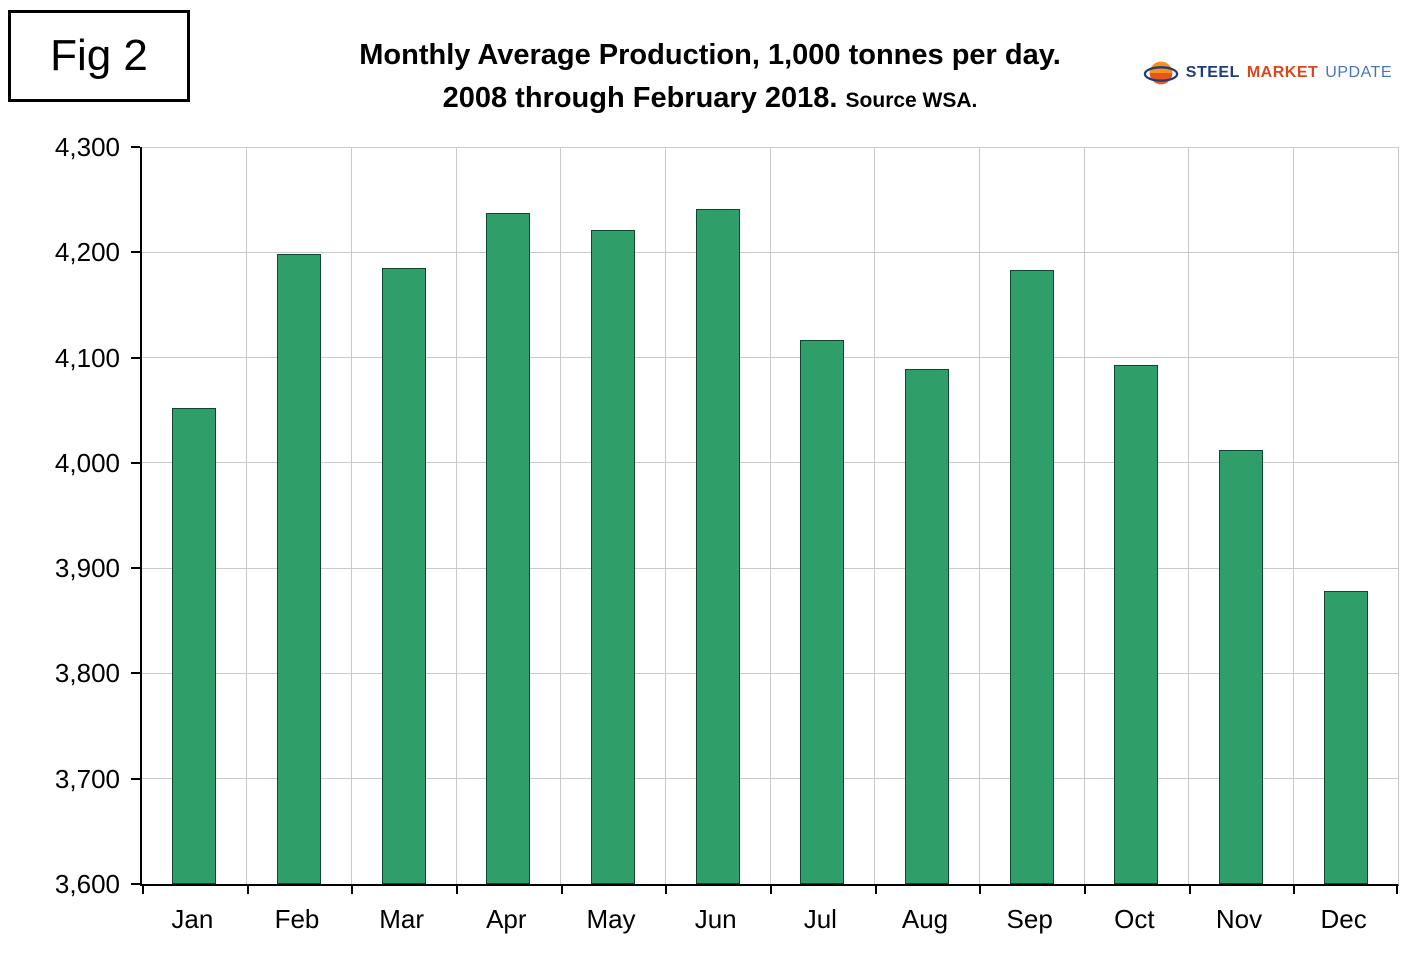 Image resolution: width=1420 pixels, height=973 pixels. Describe the element at coordinates (1161, 73) in the screenshot. I see `smu-globe-icon` at that location.